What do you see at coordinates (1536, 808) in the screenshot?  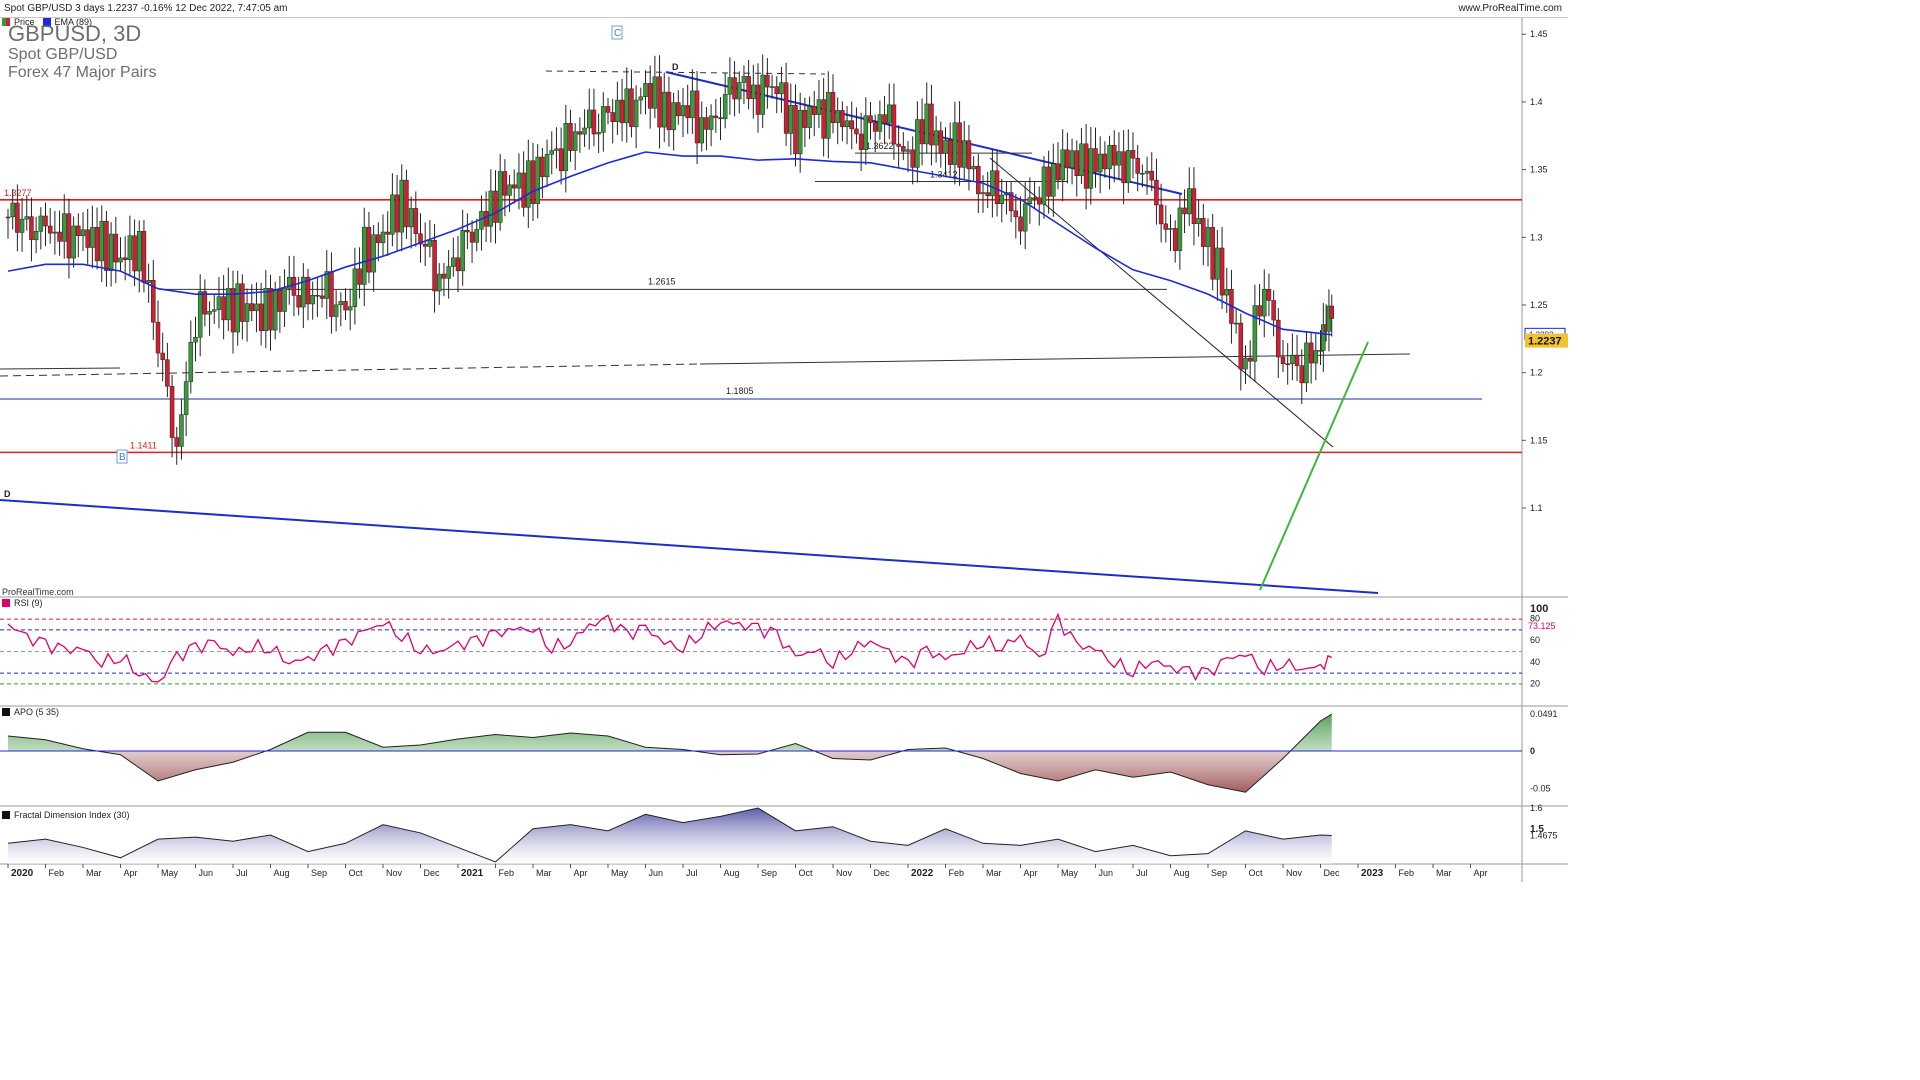 I see `fdi-axis-label: 1.6` at bounding box center [1536, 808].